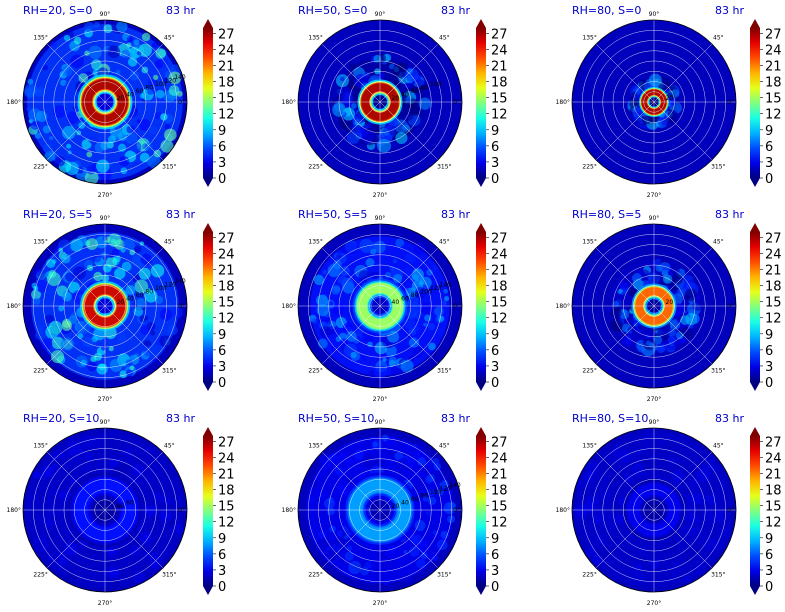 This screenshot has width=785, height=612. I want to click on panel-title: RH=20, S=0, so click(57, 10).